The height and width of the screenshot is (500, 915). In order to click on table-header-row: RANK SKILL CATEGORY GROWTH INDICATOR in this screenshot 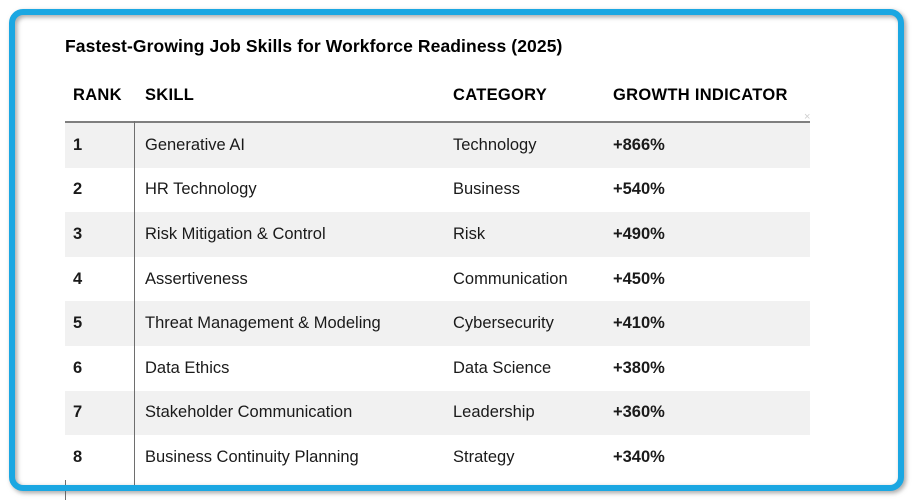, I will do `click(437, 95)`.